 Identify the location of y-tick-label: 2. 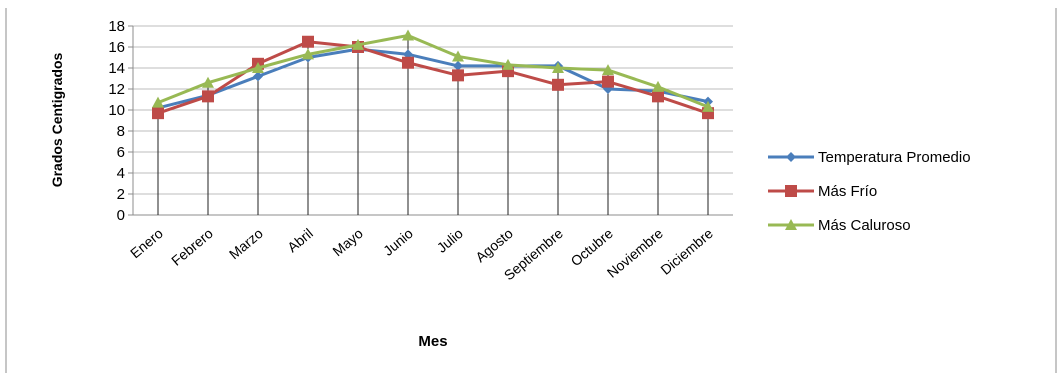
(121, 194).